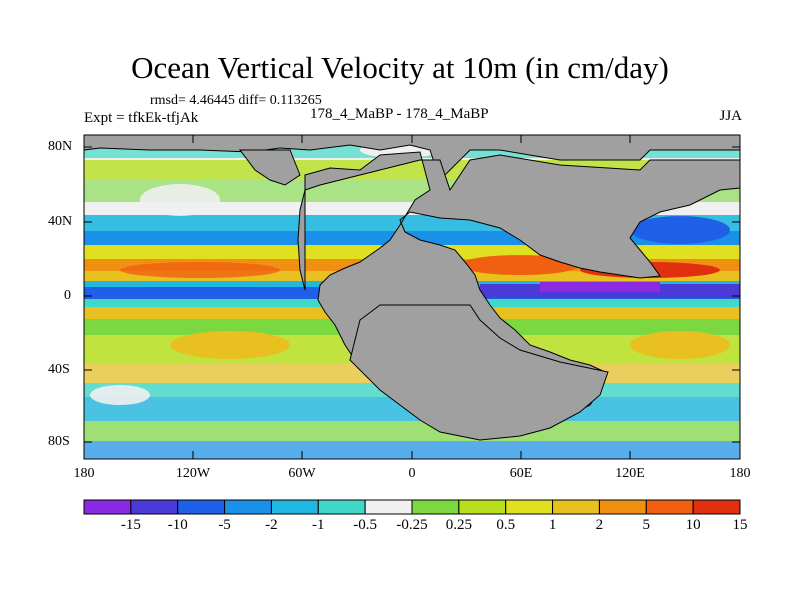 The height and width of the screenshot is (600, 800). I want to click on colorbar-label: -1, so click(318, 525).